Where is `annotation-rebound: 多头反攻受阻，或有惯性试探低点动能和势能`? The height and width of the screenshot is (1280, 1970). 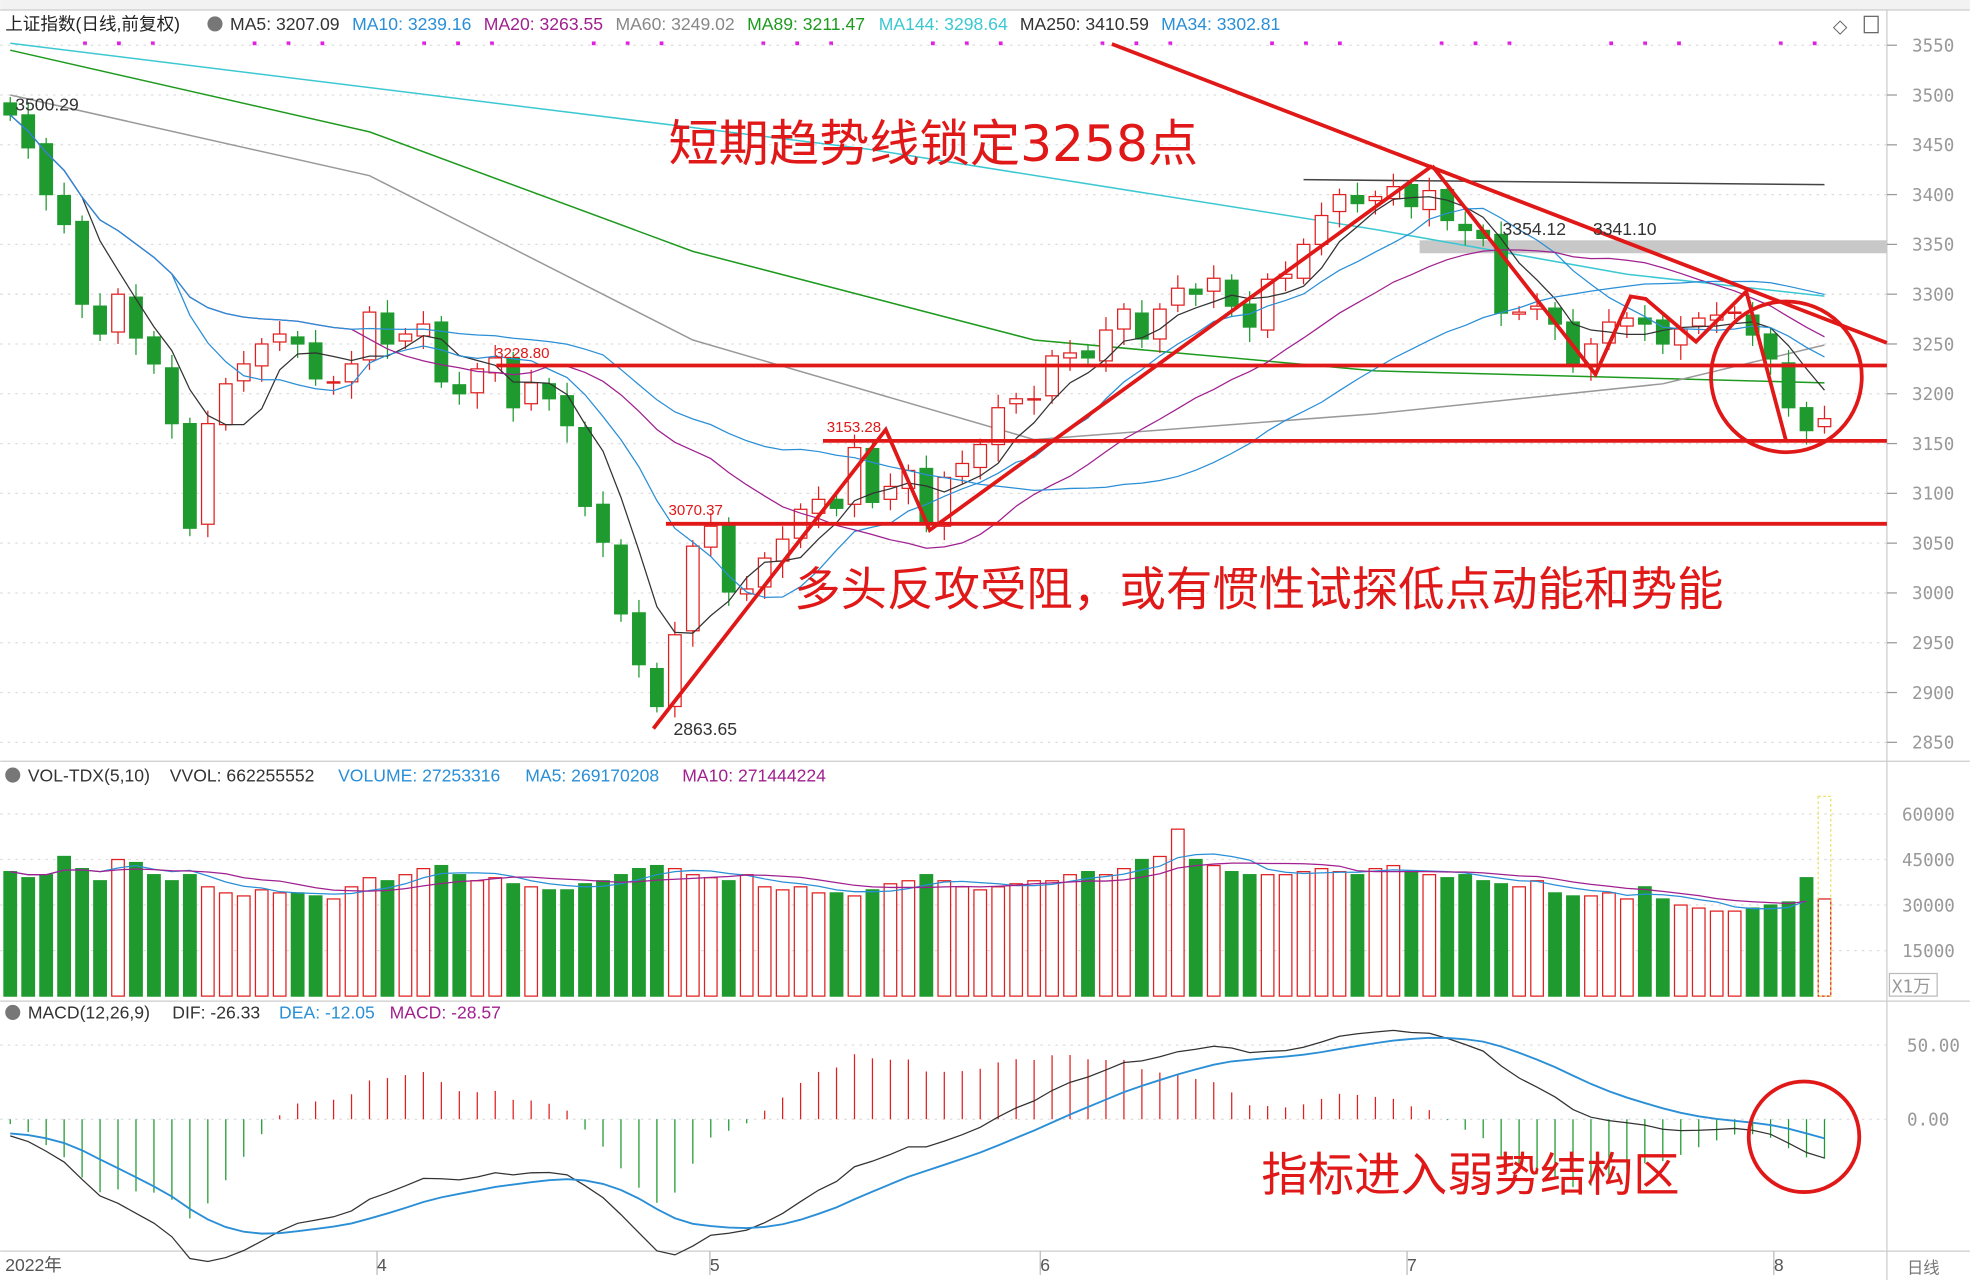
annotation-rebound: 多头反攻受阻，或有惯性试探低点动能和势能 is located at coordinates (1258, 589).